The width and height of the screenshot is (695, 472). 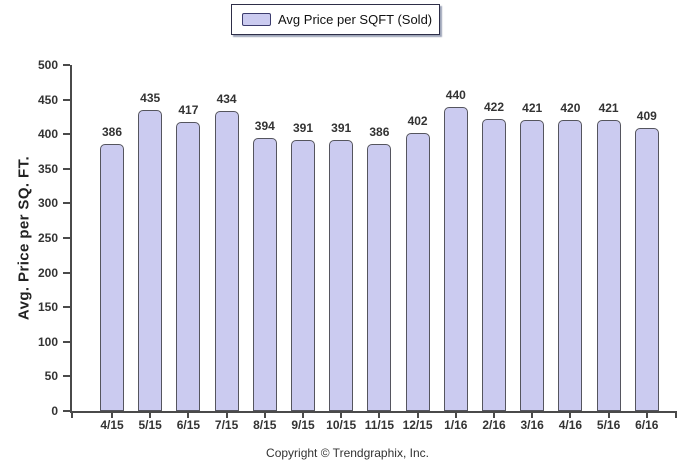 I want to click on legend-label: Avg Price per SQFT (Sold), so click(x=355, y=19).